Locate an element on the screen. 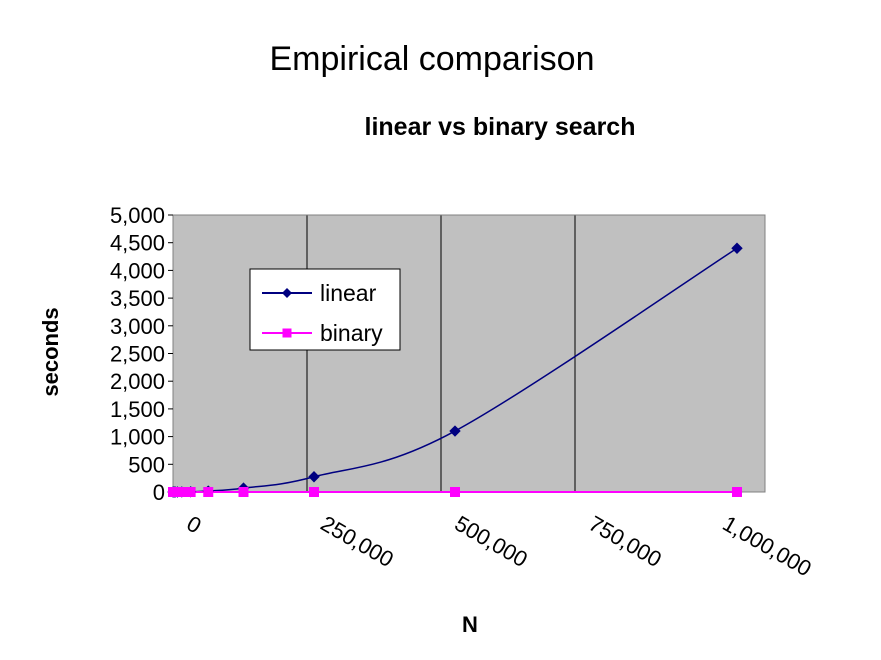  legend-label-linear: linear is located at coordinates (348, 293).